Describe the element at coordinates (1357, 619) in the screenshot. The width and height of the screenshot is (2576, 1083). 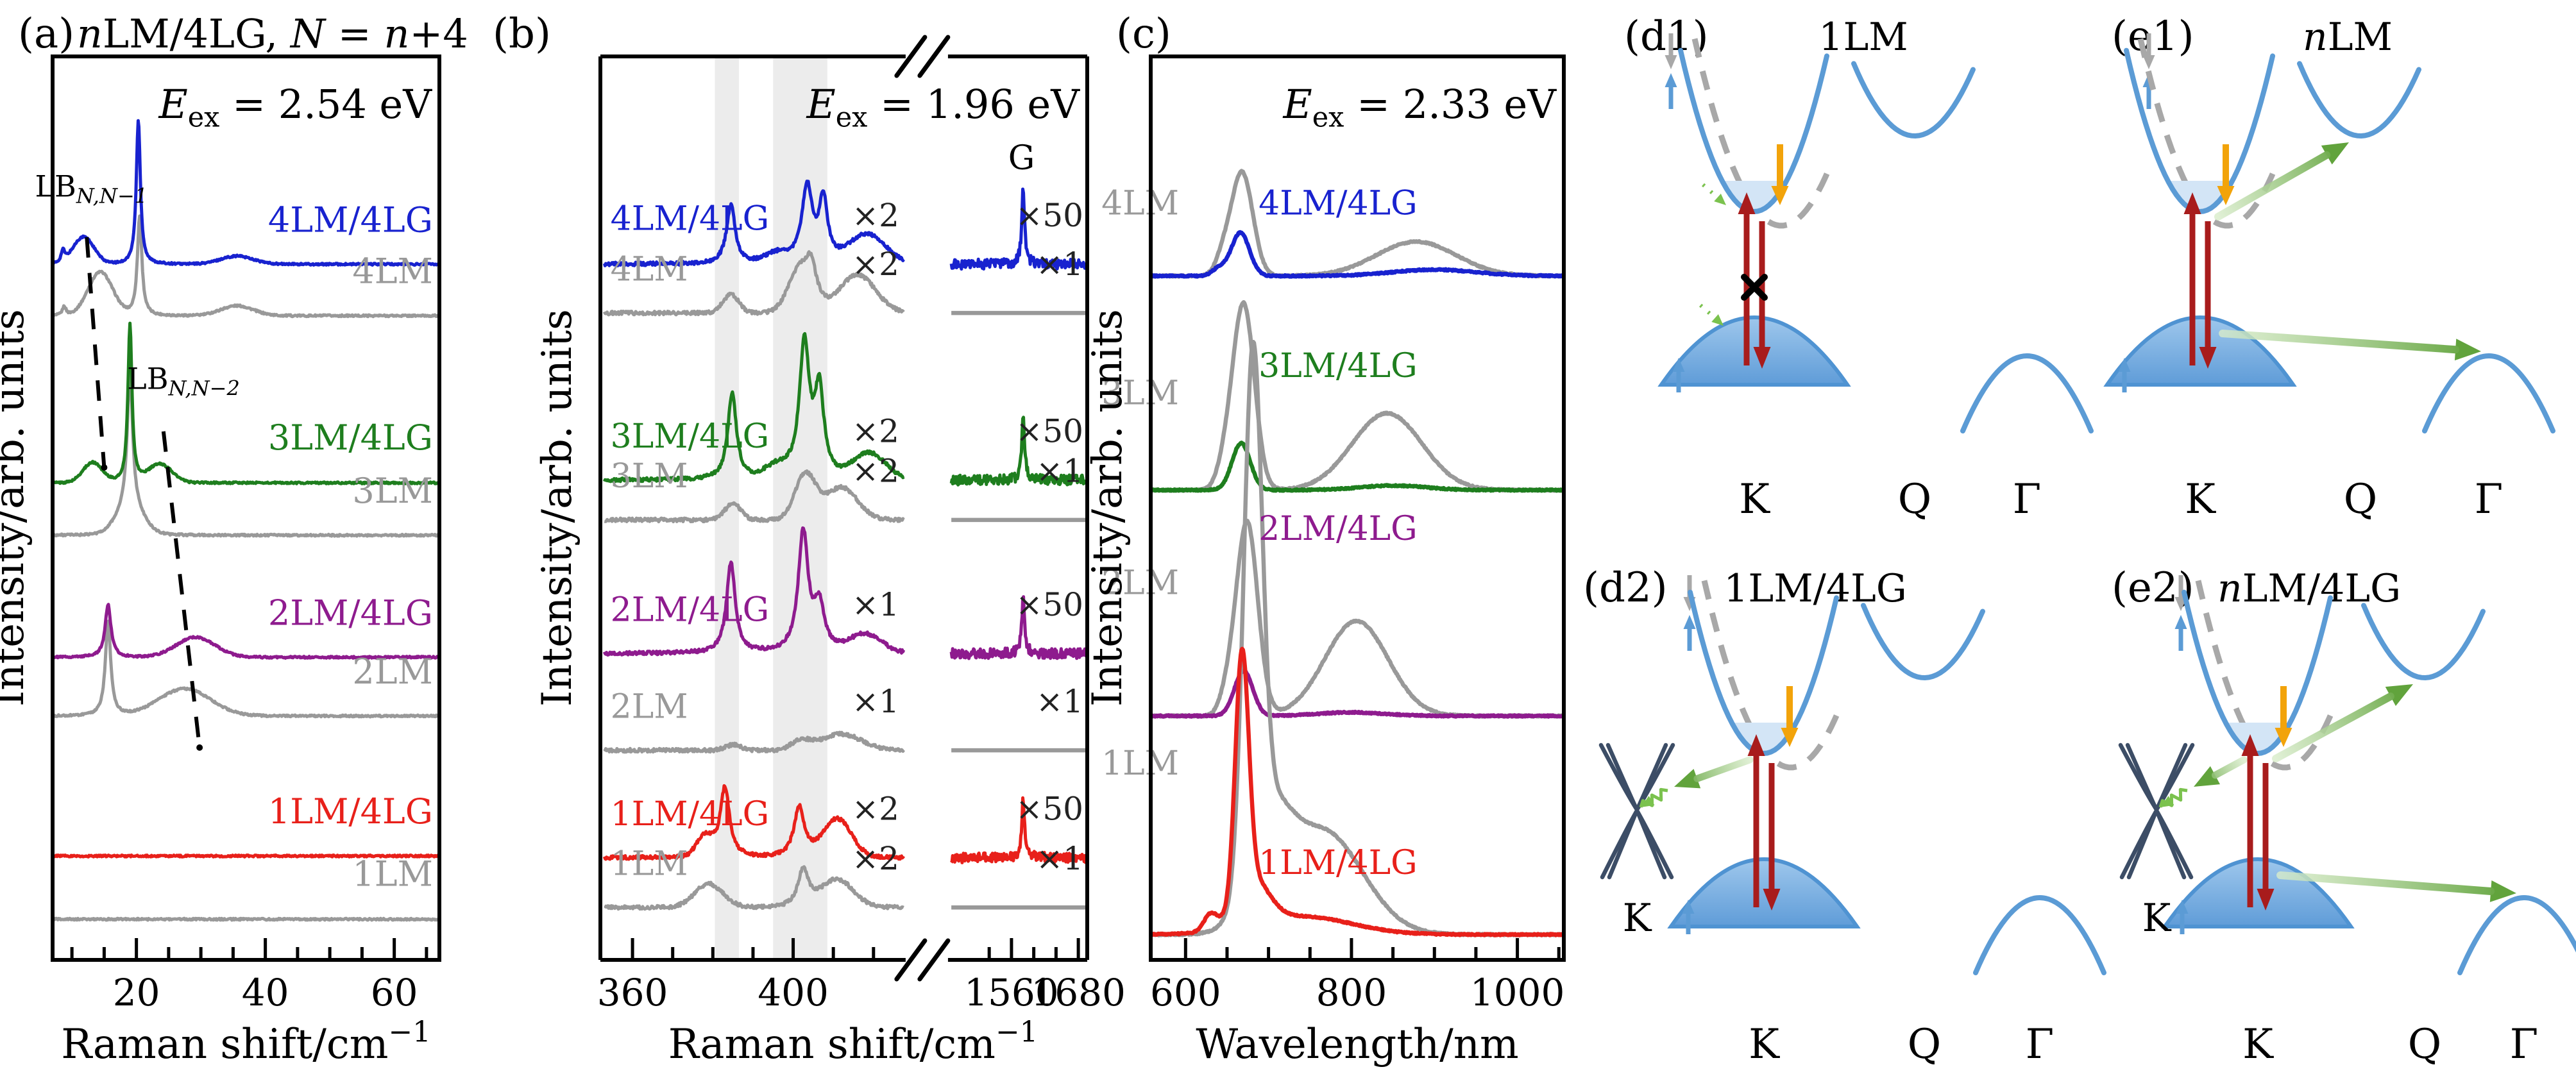
I see `trace-c-2lm` at that location.